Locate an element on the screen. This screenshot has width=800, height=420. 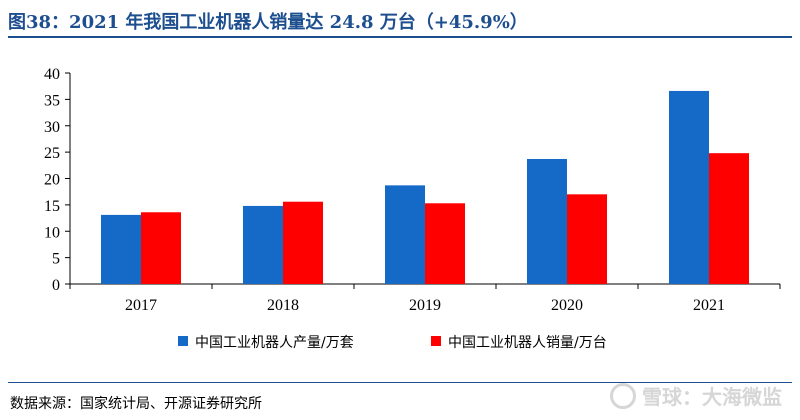
x-tick-label: 2017 is located at coordinates (141, 305).